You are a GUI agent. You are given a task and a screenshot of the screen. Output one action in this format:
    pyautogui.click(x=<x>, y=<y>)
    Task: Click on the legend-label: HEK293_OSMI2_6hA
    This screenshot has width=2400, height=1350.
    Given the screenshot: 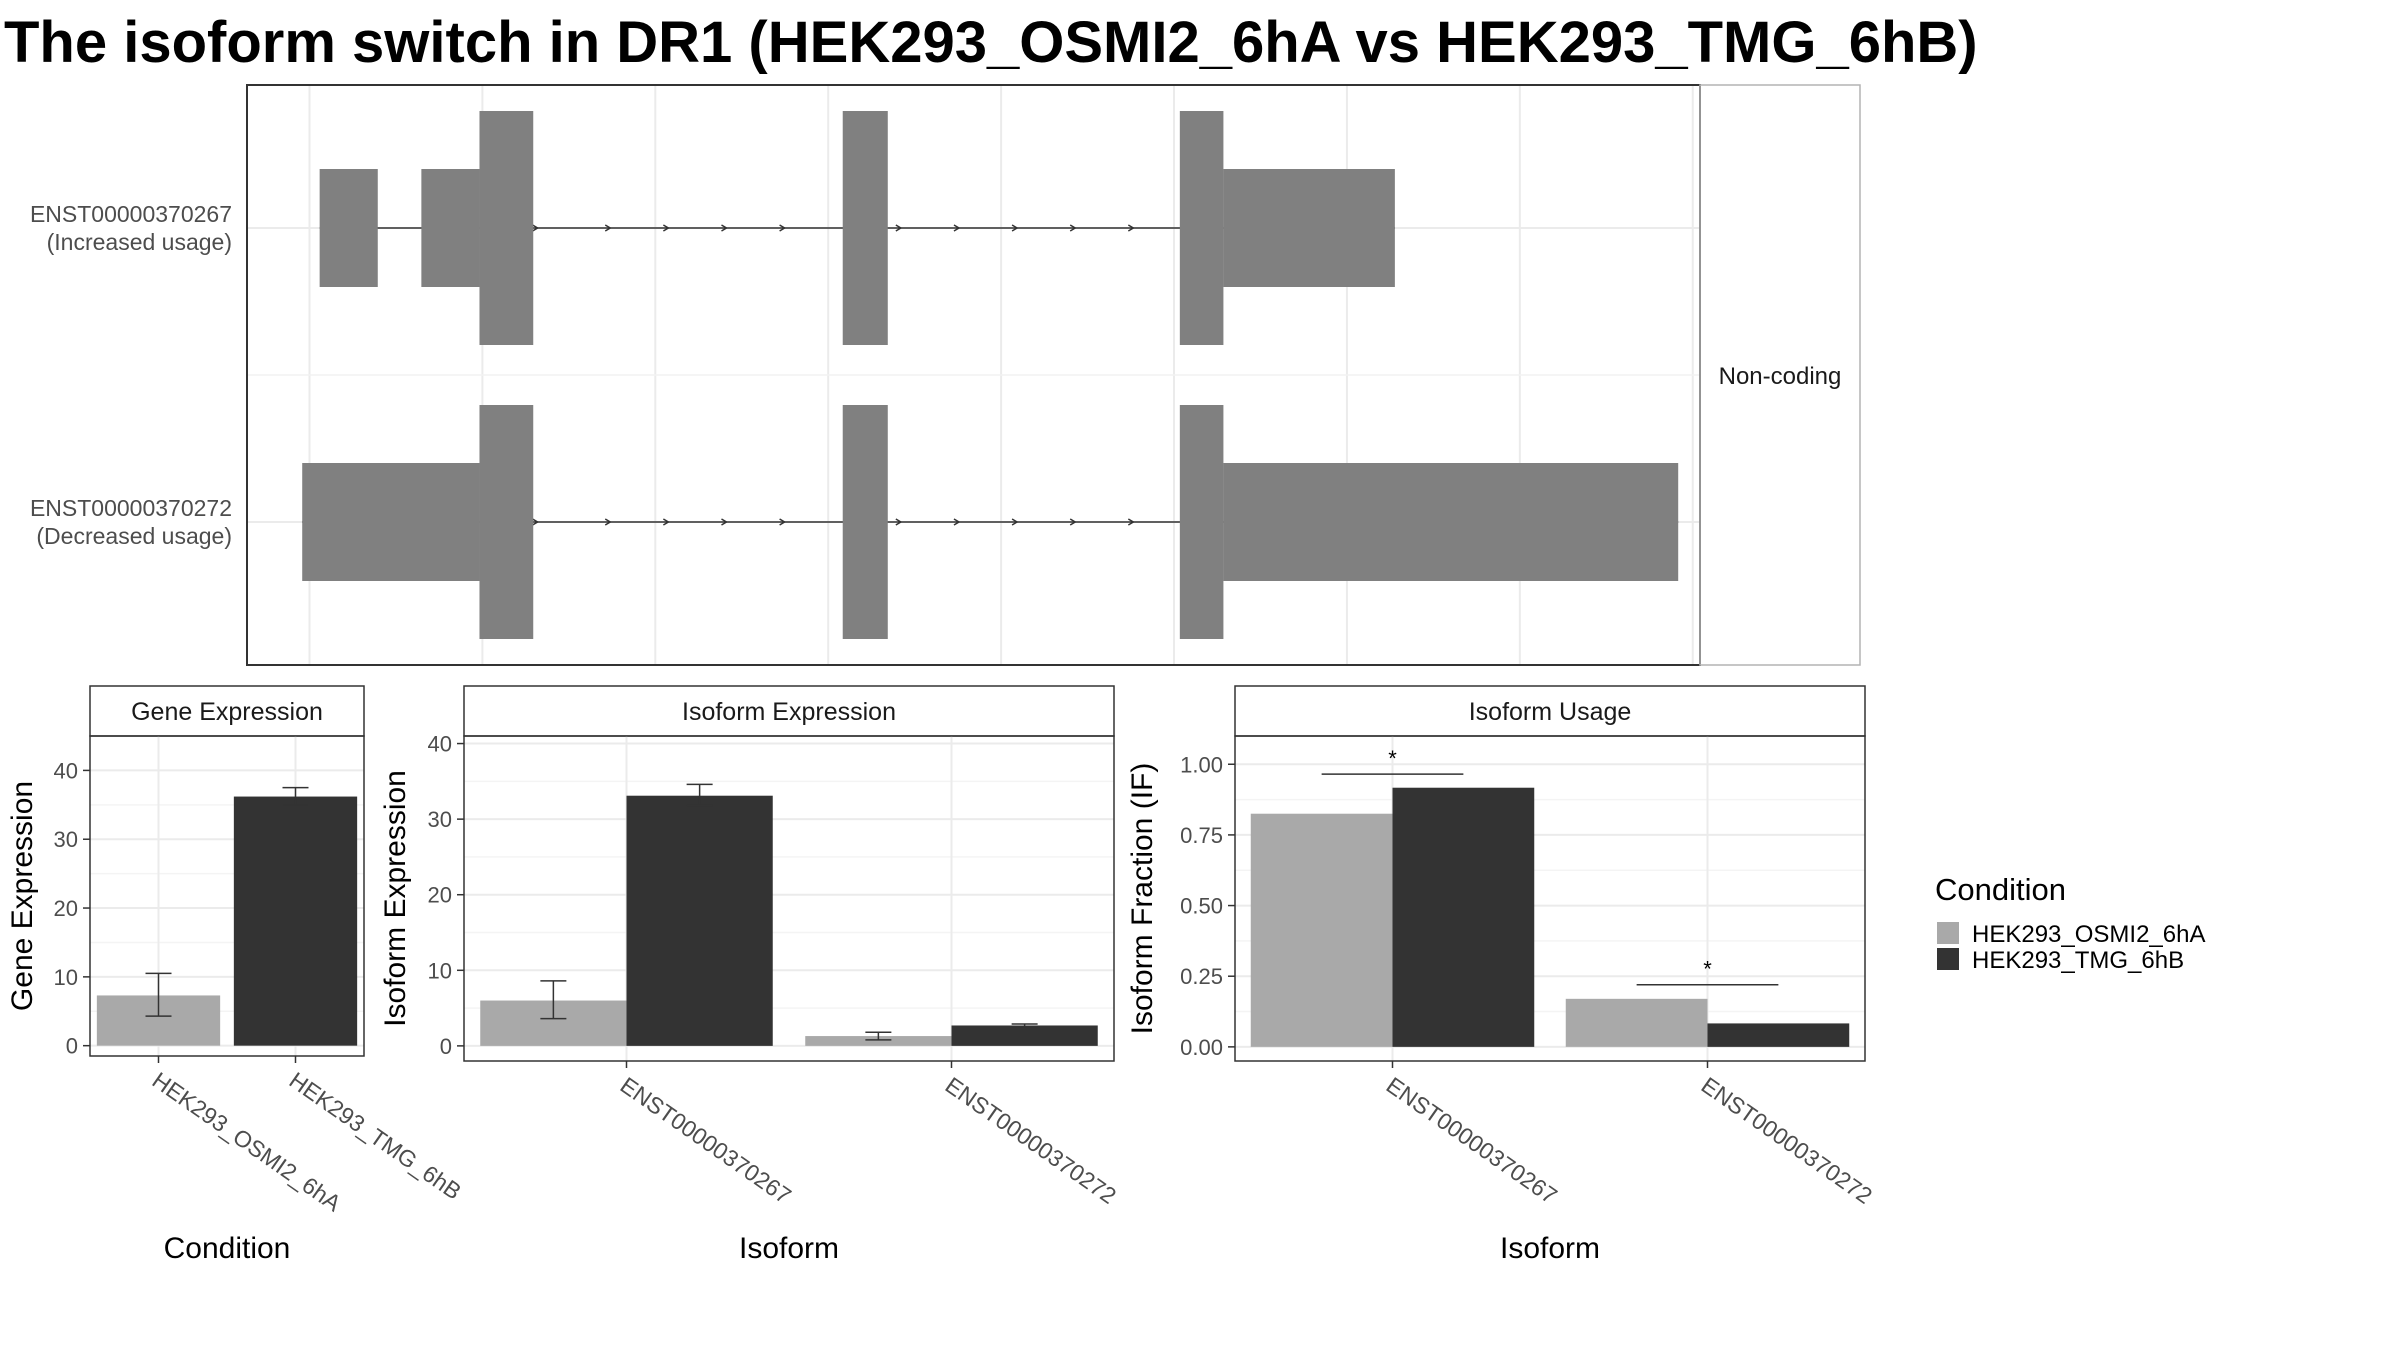 What is the action you would take?
    pyautogui.click(x=2088, y=934)
    